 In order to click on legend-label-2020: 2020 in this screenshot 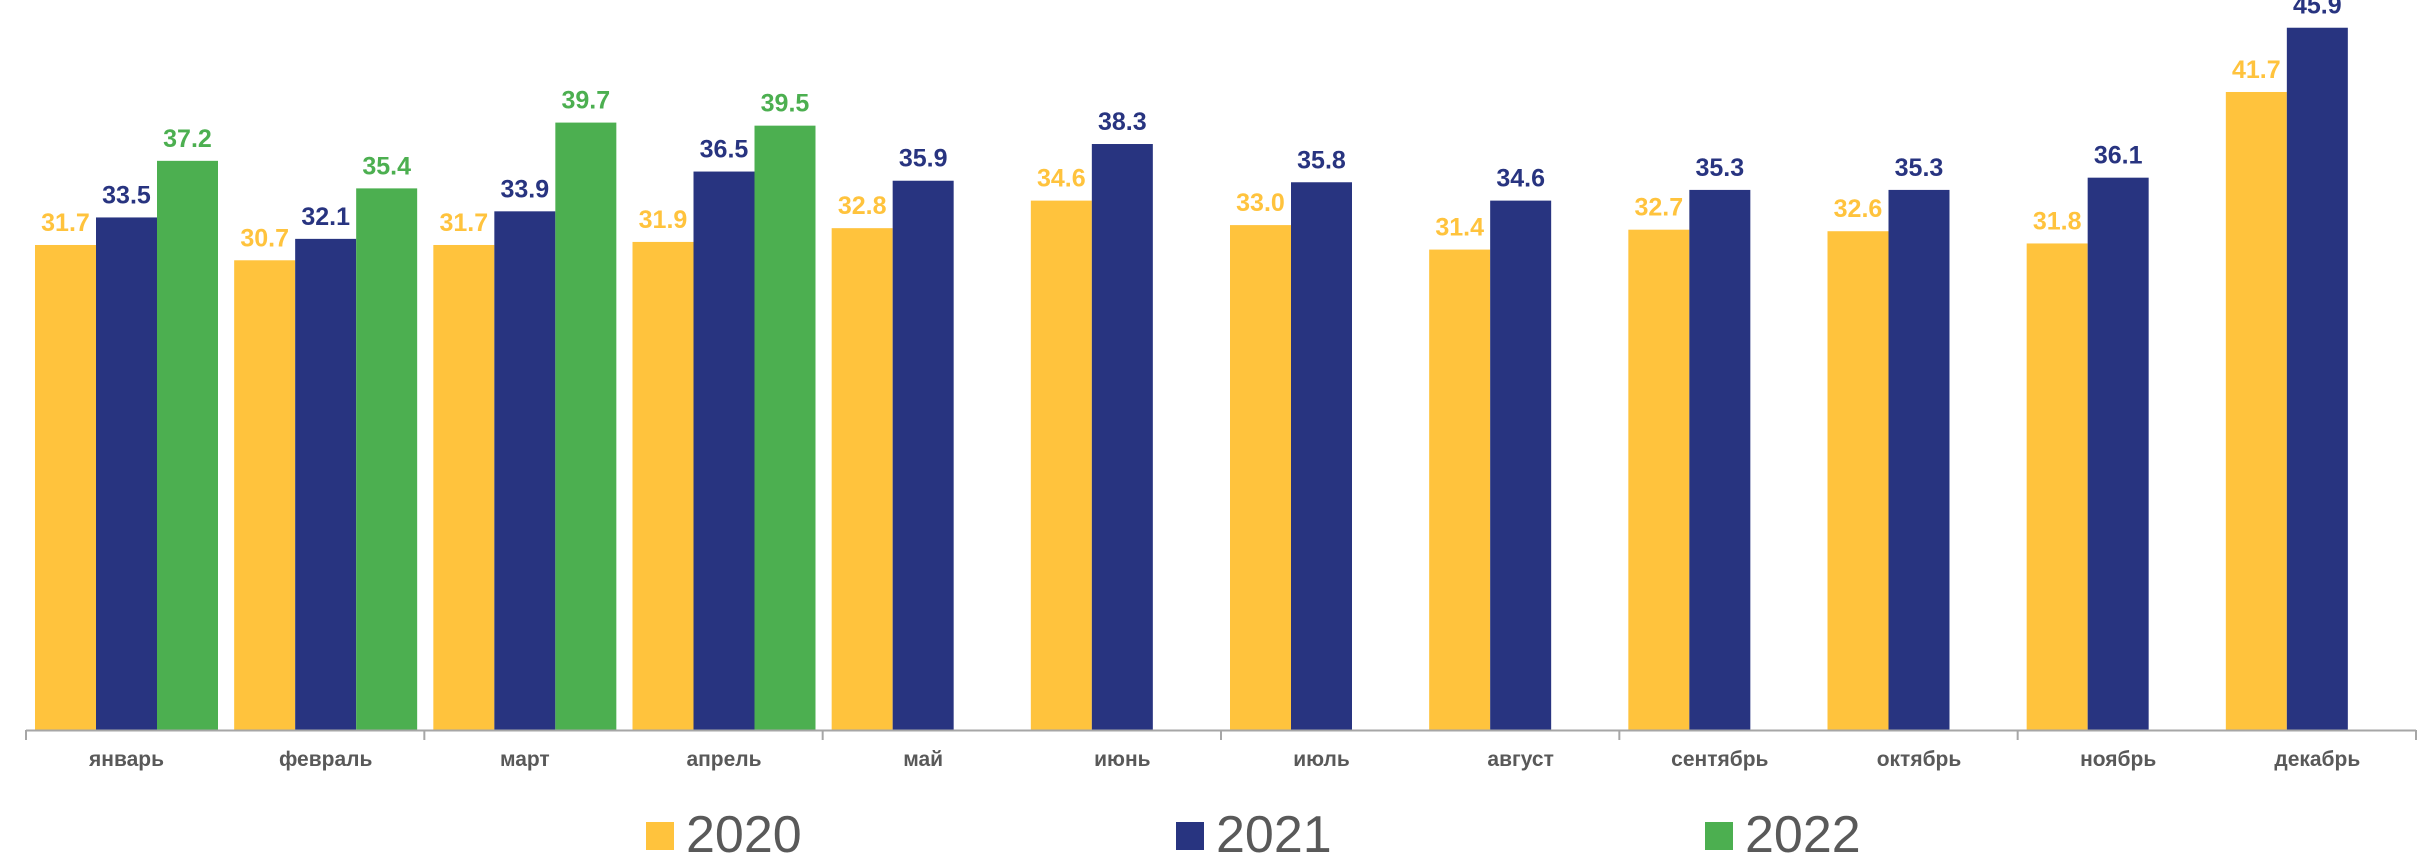, I will do `click(744, 830)`.